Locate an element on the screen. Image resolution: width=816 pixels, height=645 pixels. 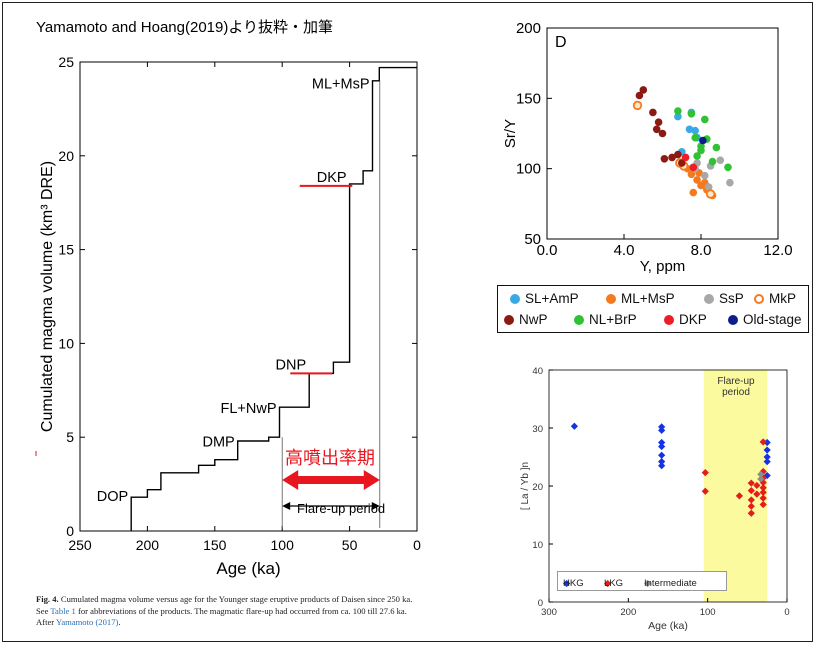
legend-item-sl-amp: SL+AmP is located at coordinates (544, 298).